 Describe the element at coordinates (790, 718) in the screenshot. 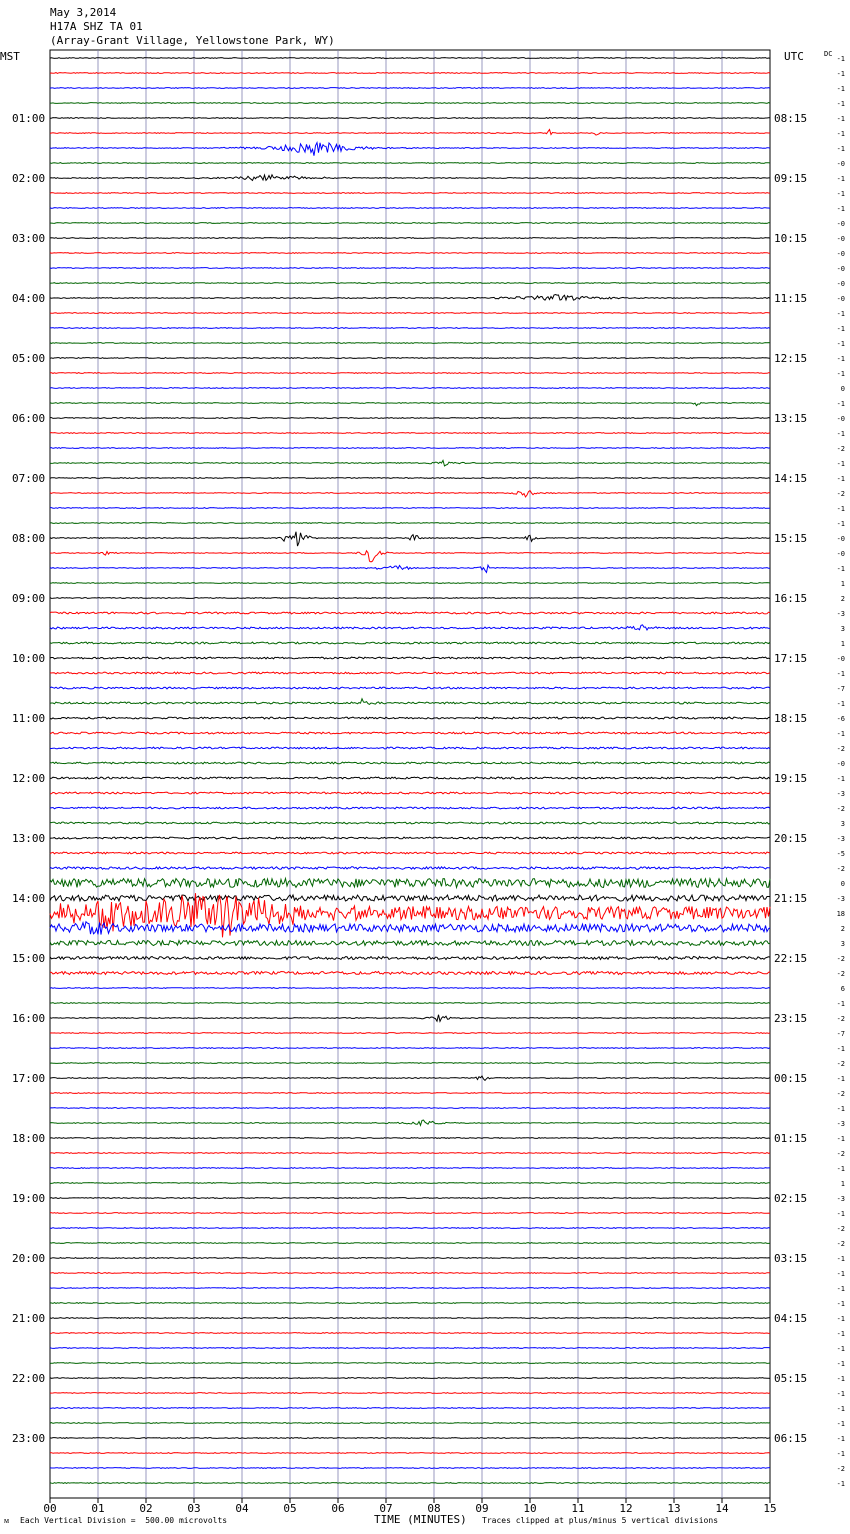

I see `utc-hour-label: 18:15` at that location.